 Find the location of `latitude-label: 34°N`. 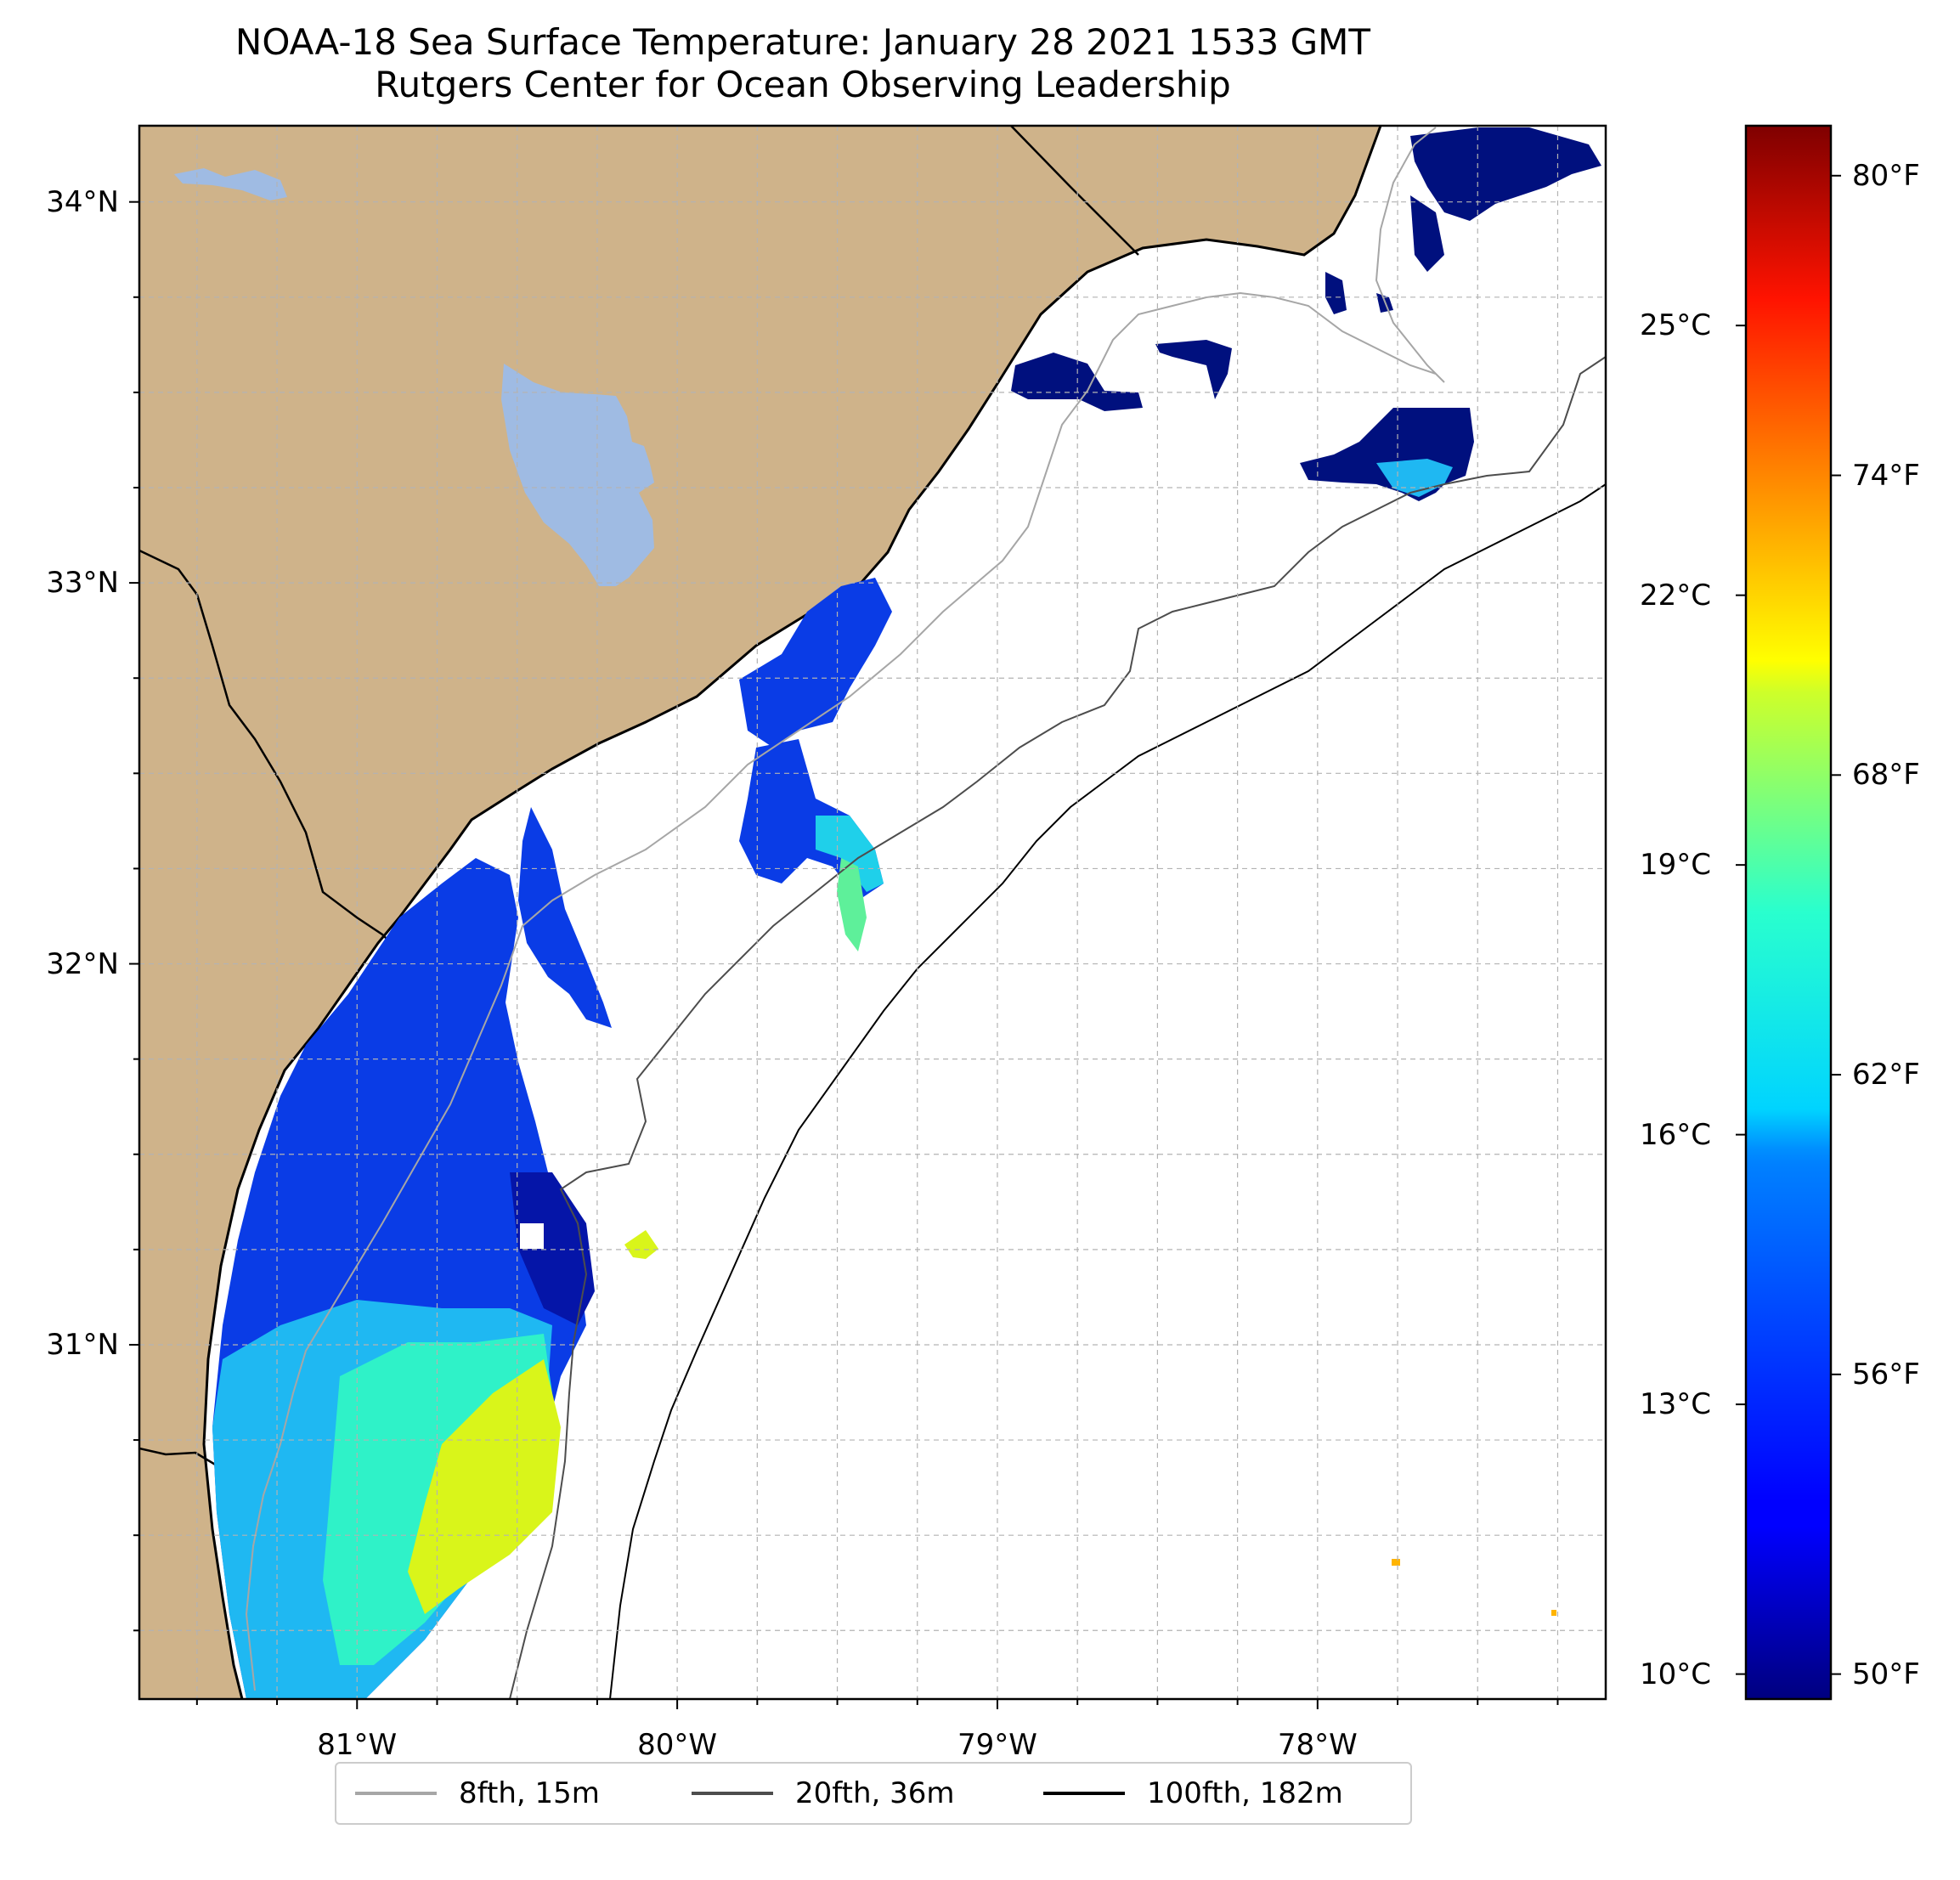

latitude-label: 34°N is located at coordinates (83, 202).